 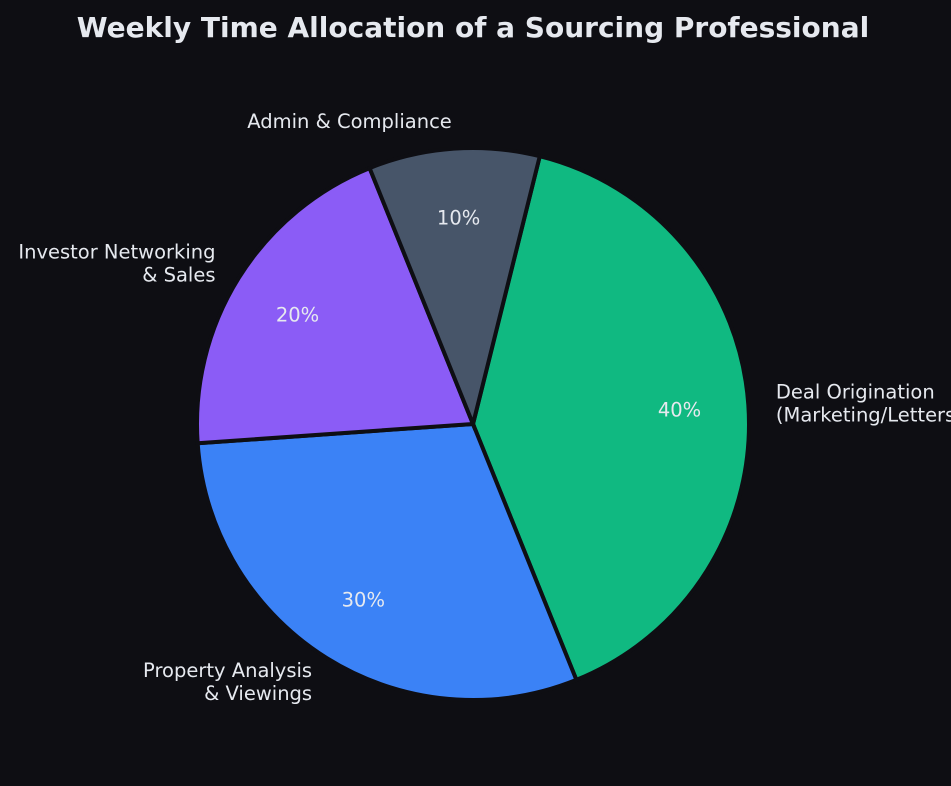 What do you see at coordinates (679, 410) in the screenshot?
I see `slice-percent-label: 40%` at bounding box center [679, 410].